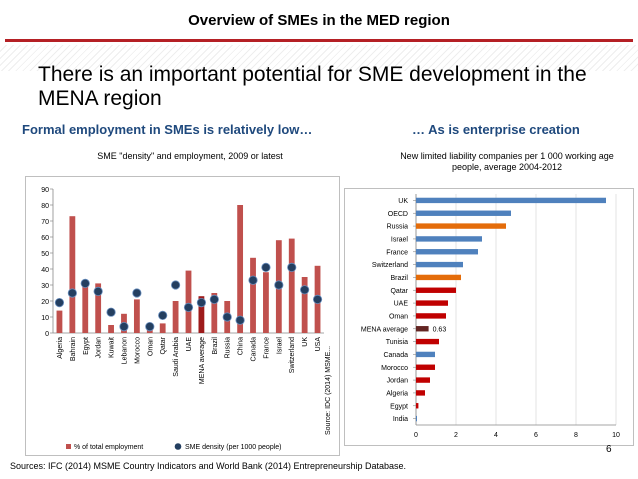  What do you see at coordinates (400, 419) in the screenshot?
I see `category-label-india: India` at bounding box center [400, 419].